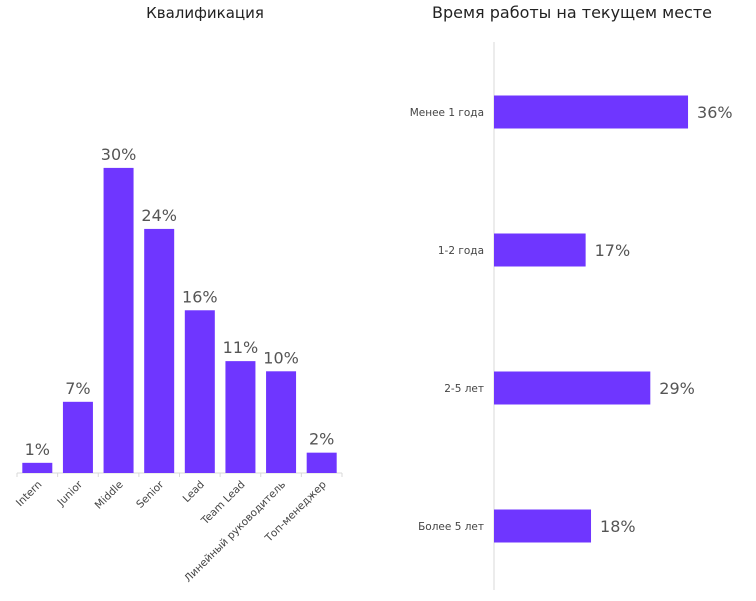 This screenshot has width=756, height=601. What do you see at coordinates (119, 154) in the screenshot?
I see `data-label: 30%` at bounding box center [119, 154].